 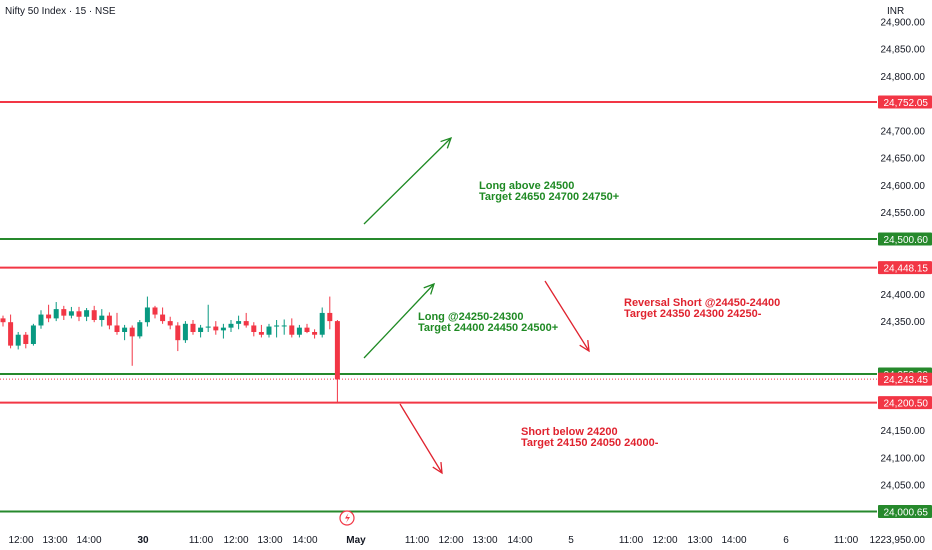 I want to click on arrow-long-above, so click(x=408, y=180).